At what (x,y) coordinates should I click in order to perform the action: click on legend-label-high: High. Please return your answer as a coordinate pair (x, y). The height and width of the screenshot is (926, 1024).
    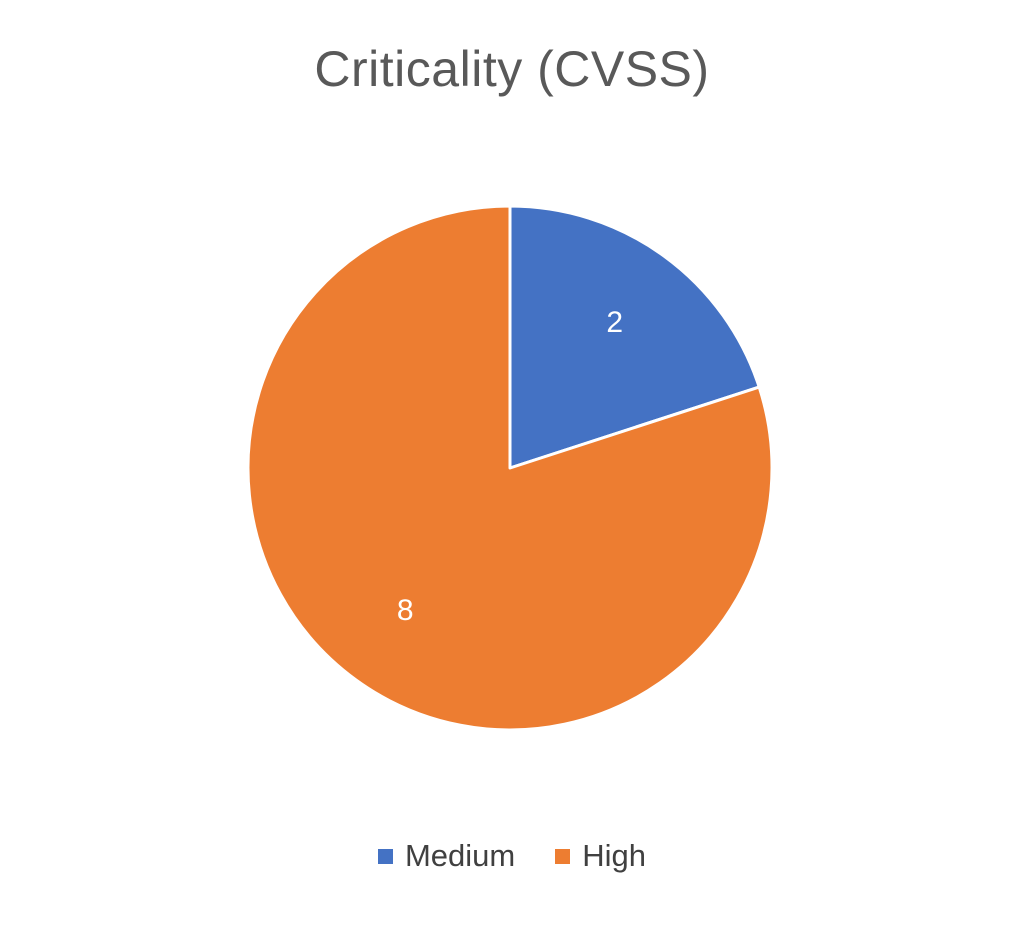
    Looking at the image, I should click on (614, 855).